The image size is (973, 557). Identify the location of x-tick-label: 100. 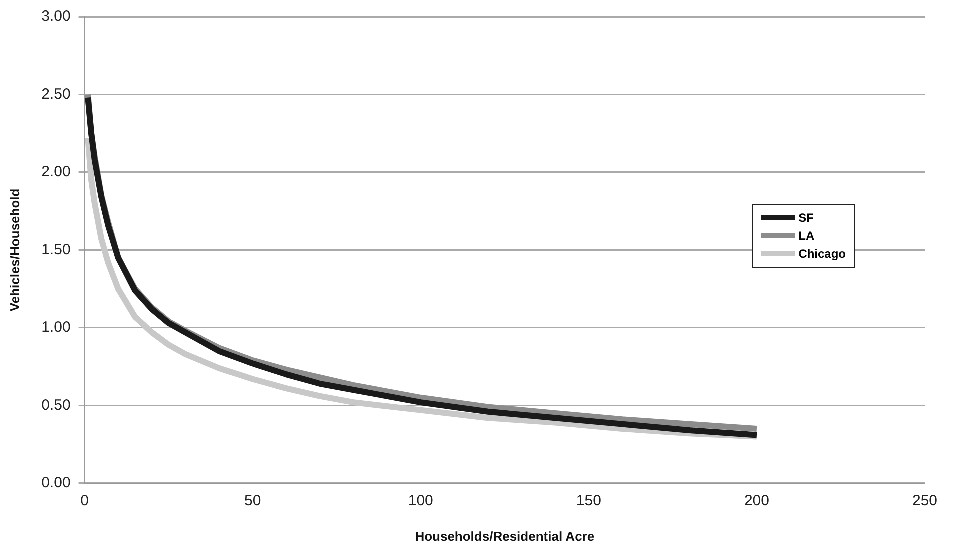
(421, 501).